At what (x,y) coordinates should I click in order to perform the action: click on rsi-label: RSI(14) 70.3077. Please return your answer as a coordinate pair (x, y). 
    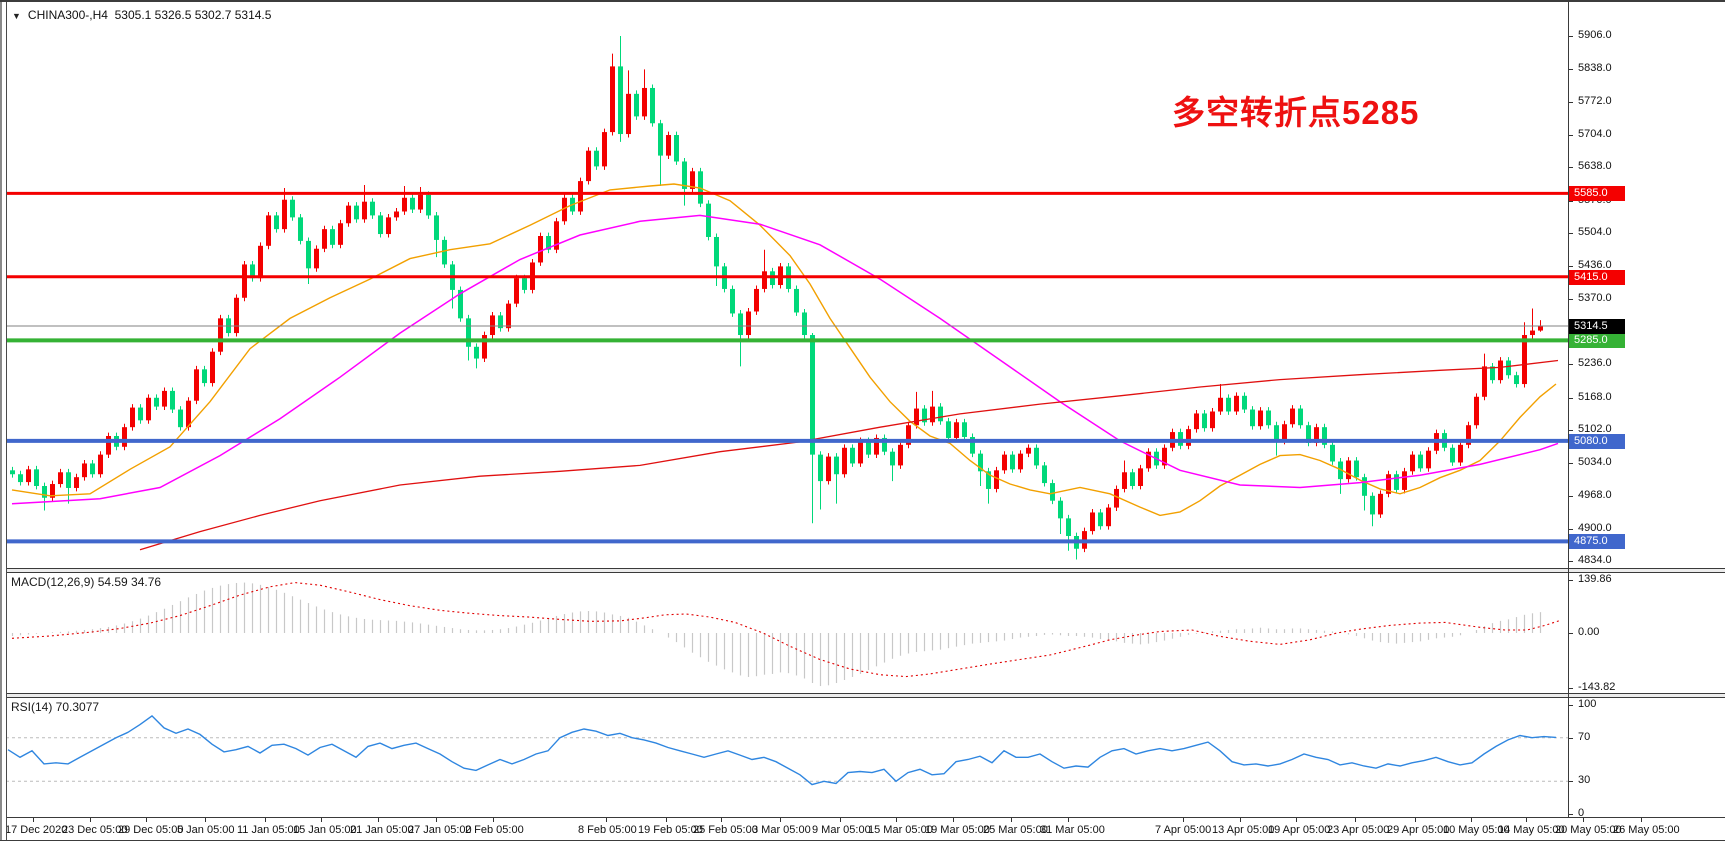
    Looking at the image, I should click on (55, 707).